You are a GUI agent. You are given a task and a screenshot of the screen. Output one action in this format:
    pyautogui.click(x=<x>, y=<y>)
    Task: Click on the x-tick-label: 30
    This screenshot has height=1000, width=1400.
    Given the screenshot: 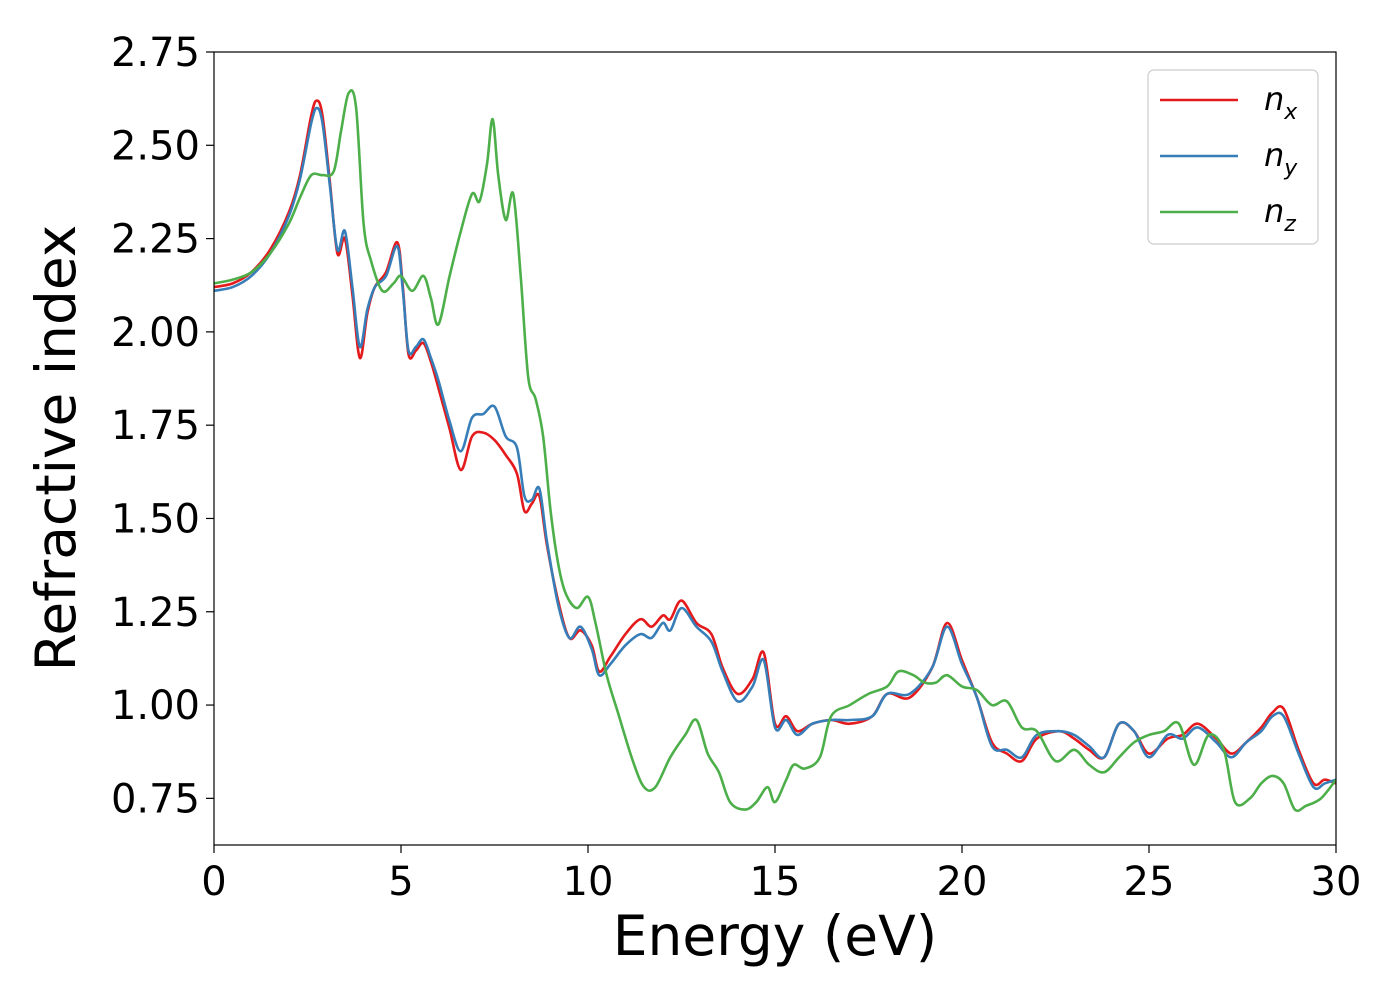 What is the action you would take?
    pyautogui.click(x=1336, y=882)
    